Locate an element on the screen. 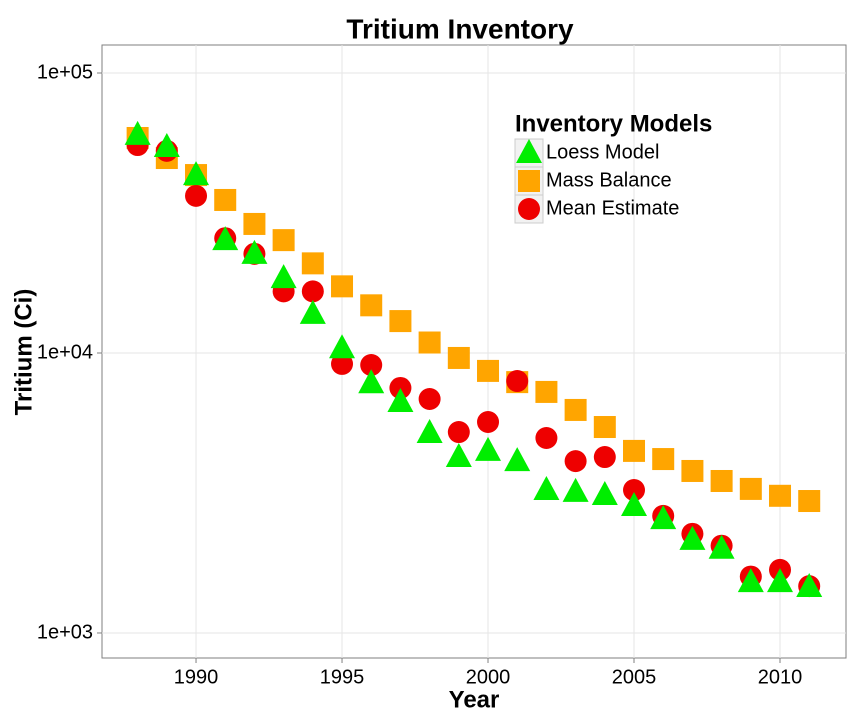 This screenshot has width=860, height=720. y-tick-label: 1e+03 is located at coordinates (65, 632).